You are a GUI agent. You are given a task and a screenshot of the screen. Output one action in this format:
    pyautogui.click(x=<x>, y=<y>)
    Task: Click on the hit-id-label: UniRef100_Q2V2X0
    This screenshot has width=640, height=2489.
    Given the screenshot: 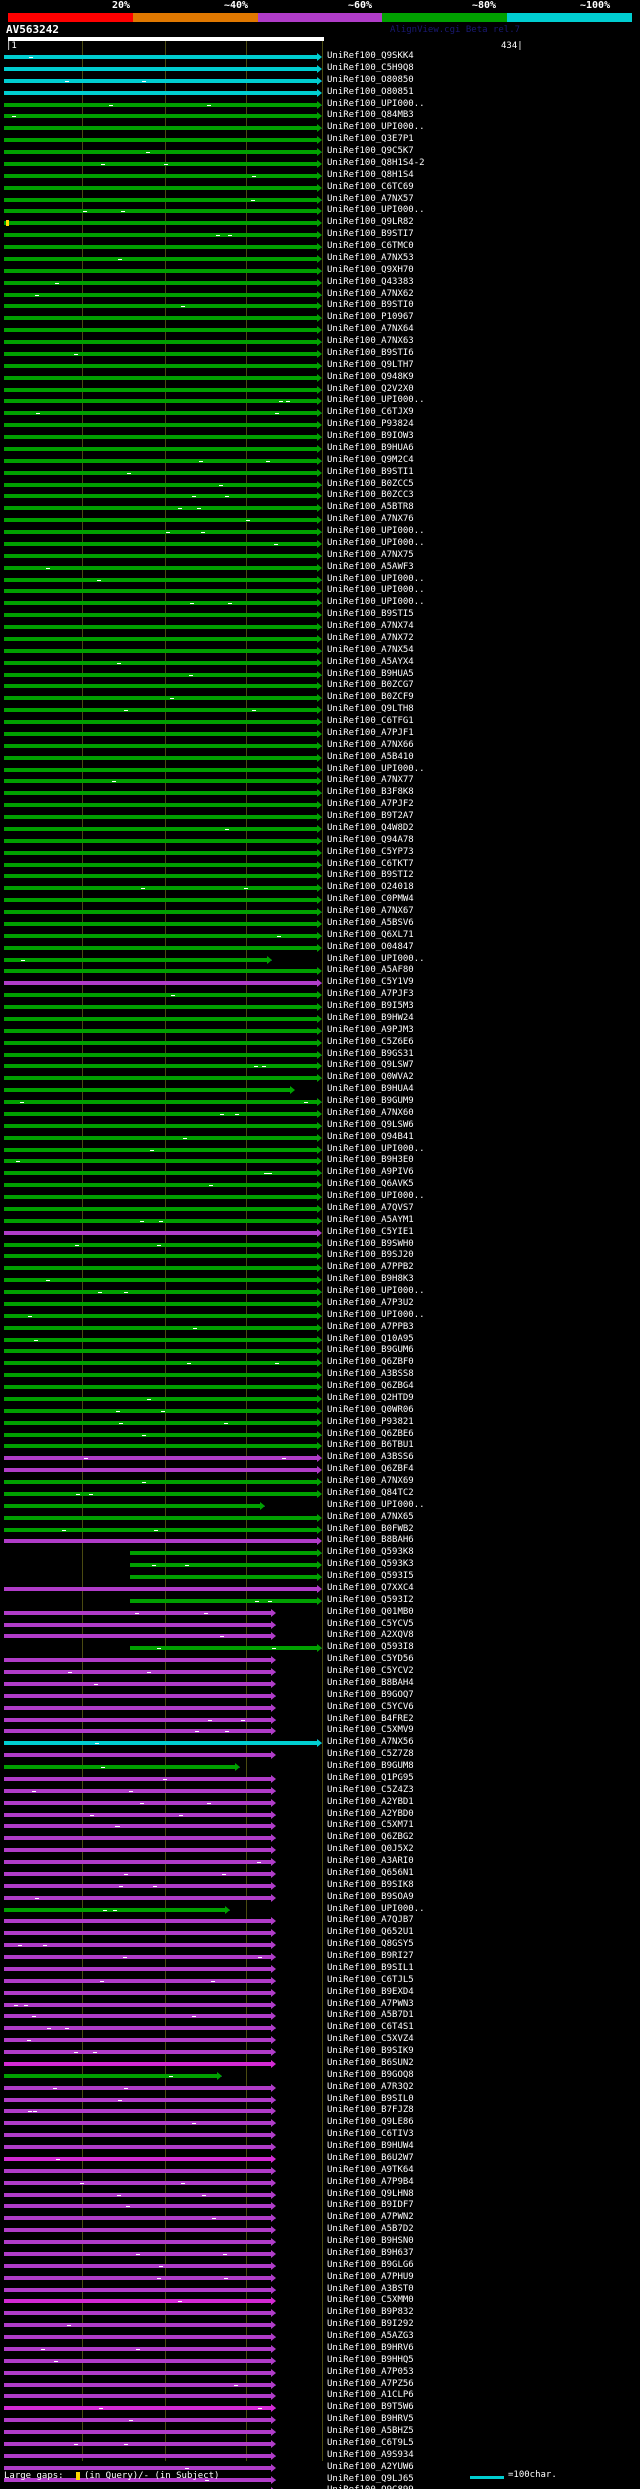 What is the action you would take?
    pyautogui.click(x=370, y=388)
    